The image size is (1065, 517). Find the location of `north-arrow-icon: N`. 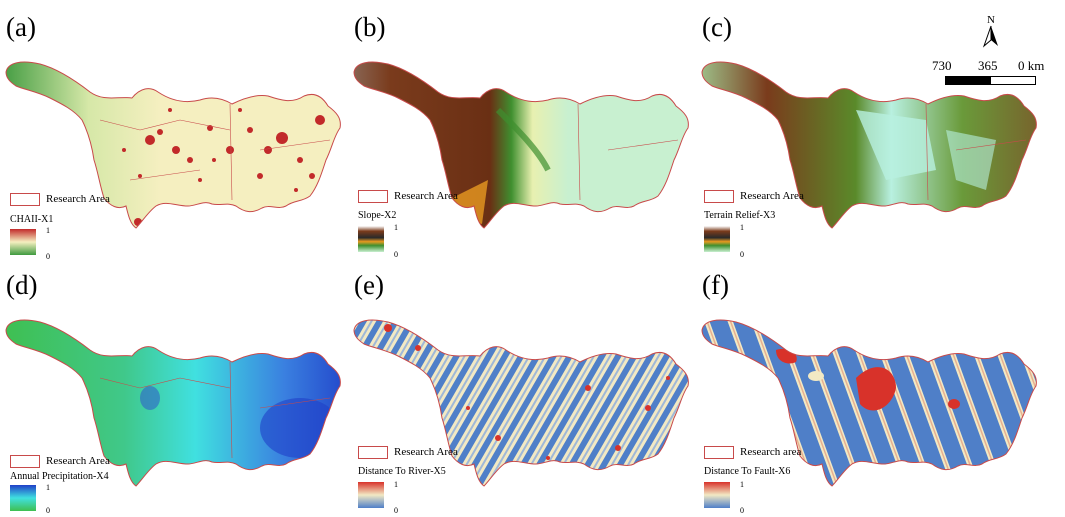

north-arrow-icon: N is located at coordinates (990, 31).